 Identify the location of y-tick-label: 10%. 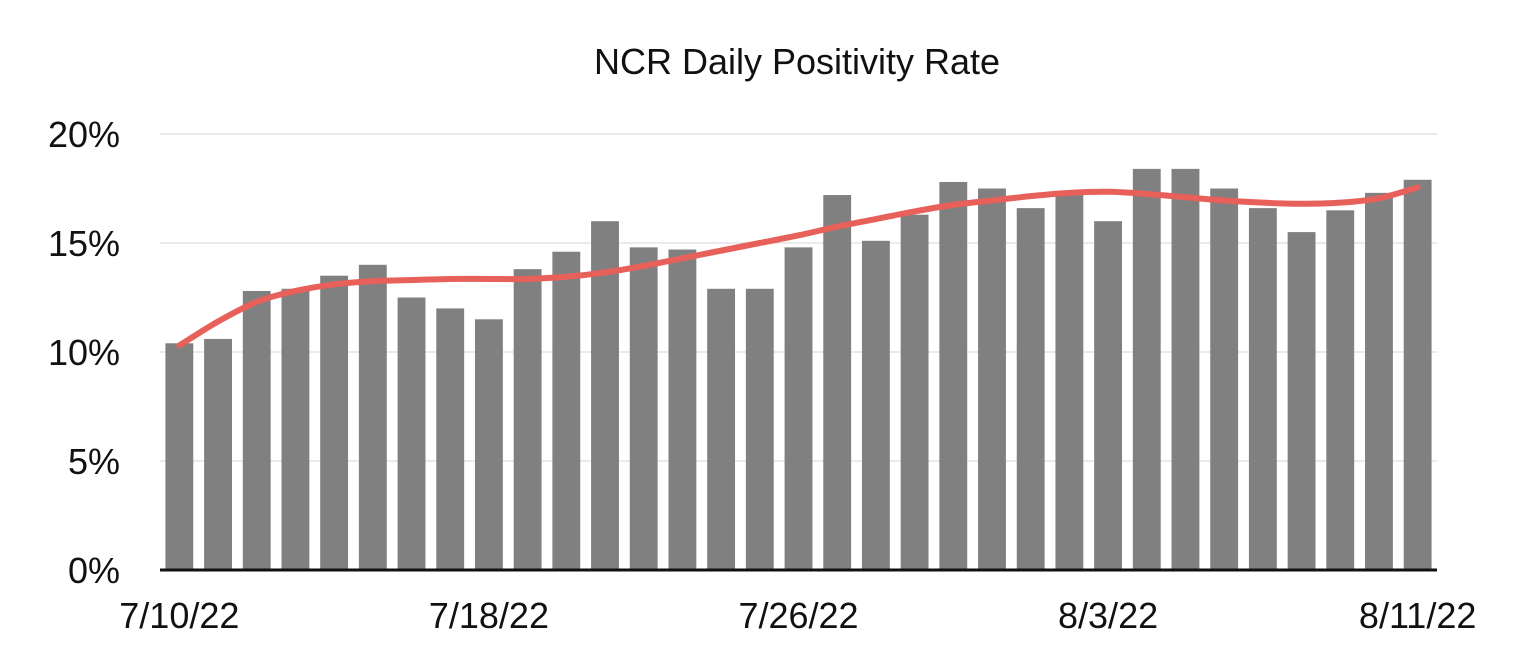
(84, 352).